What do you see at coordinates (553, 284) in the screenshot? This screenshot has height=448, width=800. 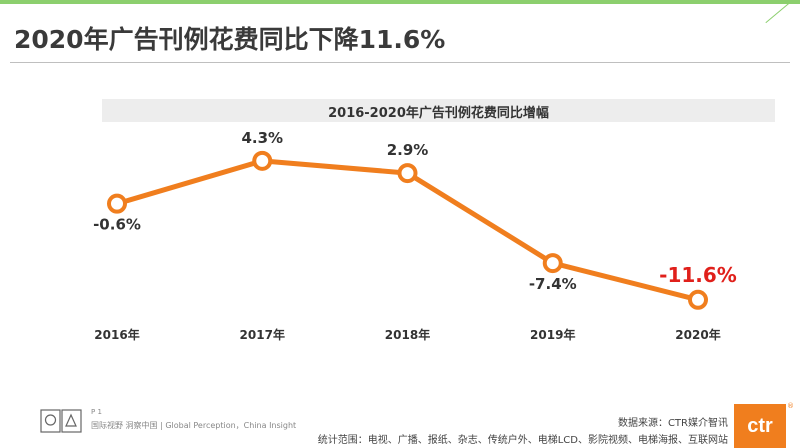 I see `data-label: -7.4%` at bounding box center [553, 284].